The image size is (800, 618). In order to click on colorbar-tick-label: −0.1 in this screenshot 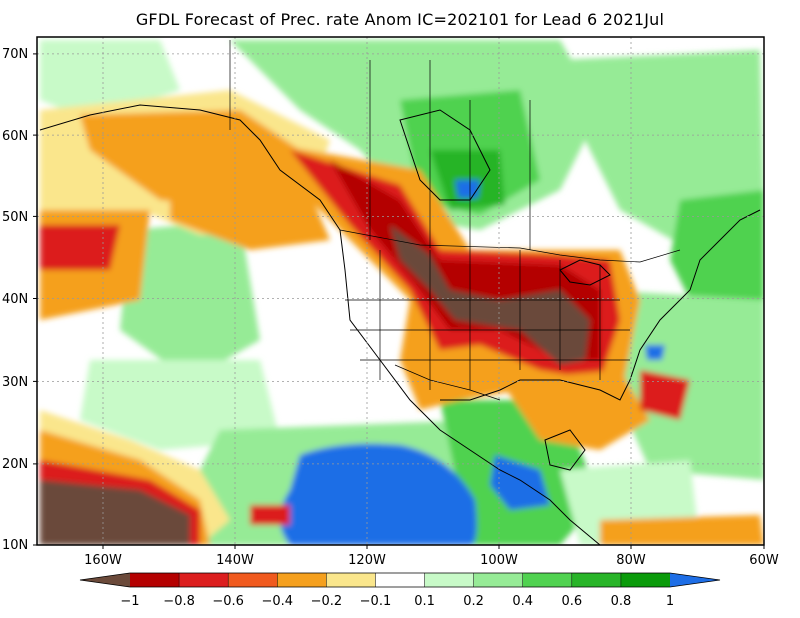, I will do `click(376, 601)`.